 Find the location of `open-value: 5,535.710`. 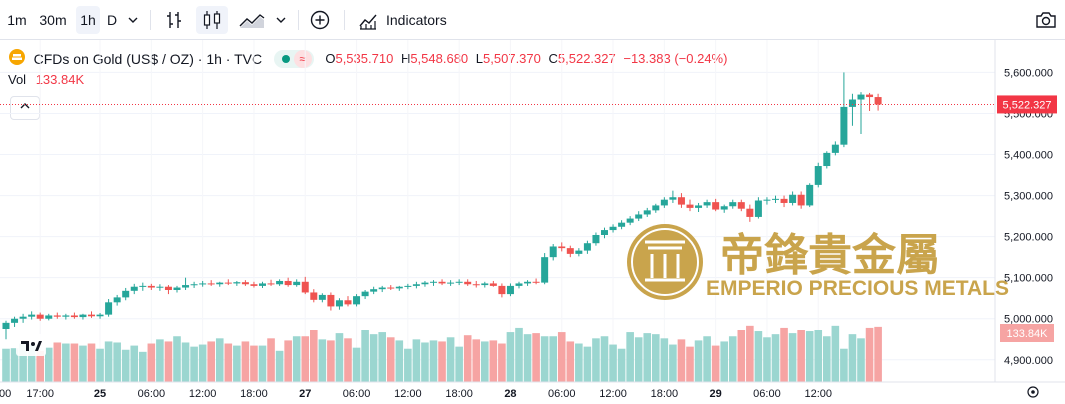

open-value: 5,535.710 is located at coordinates (364, 58).